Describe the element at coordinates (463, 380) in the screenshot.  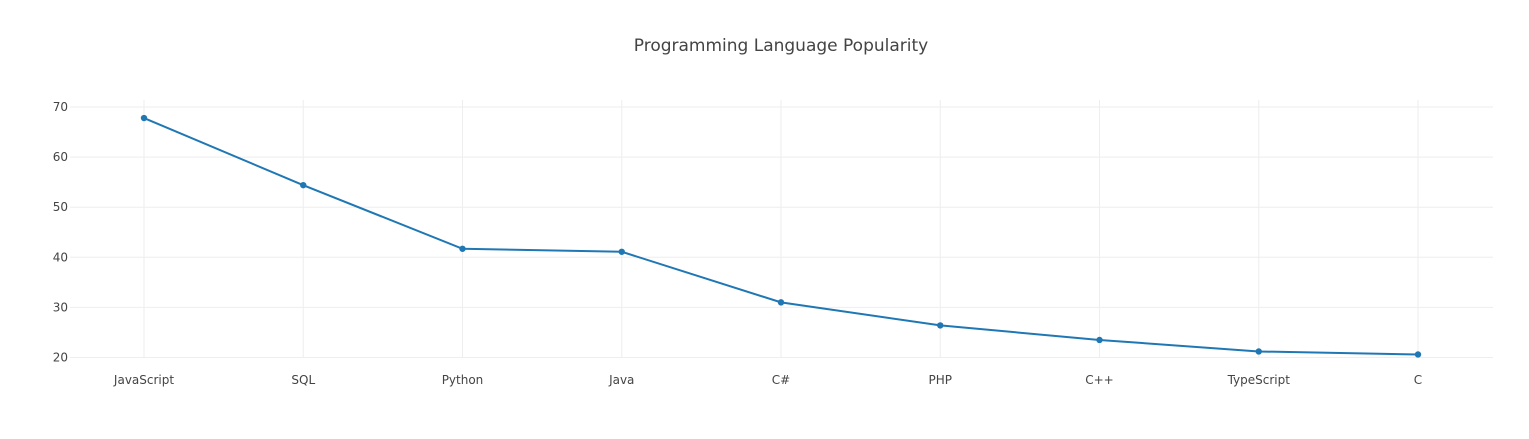
I see `x-tick-label: Python` at that location.